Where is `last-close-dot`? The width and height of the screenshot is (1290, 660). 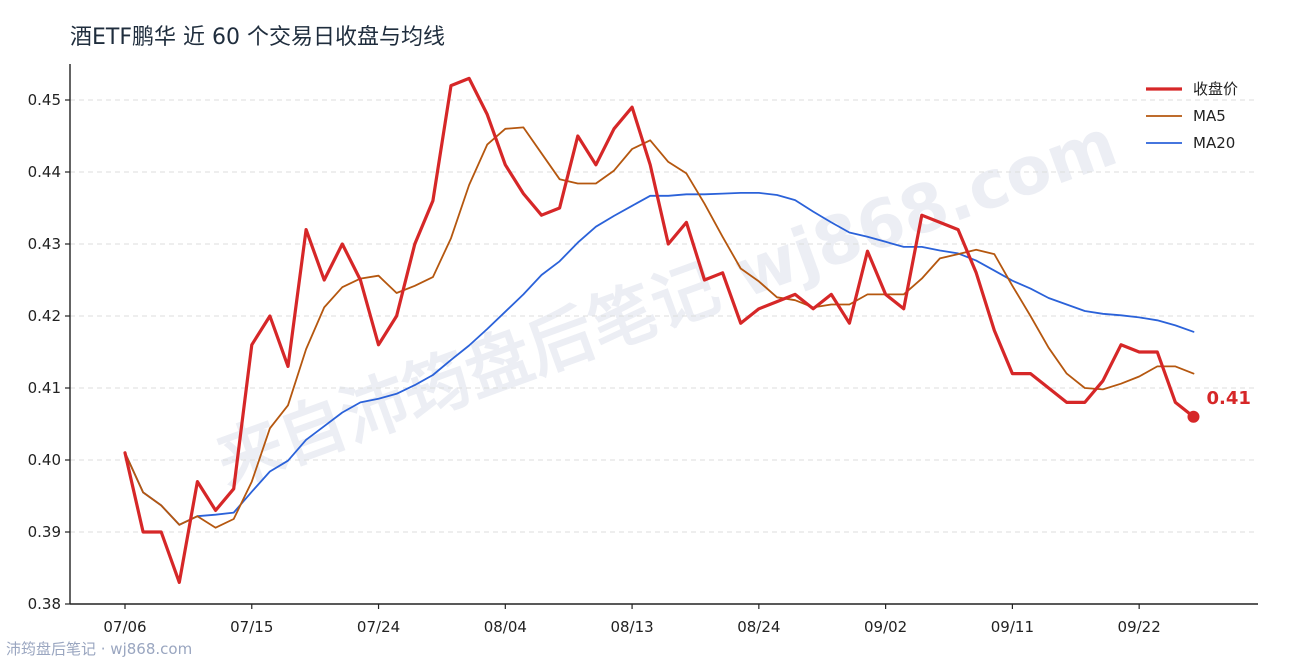 last-close-dot is located at coordinates (1193, 416).